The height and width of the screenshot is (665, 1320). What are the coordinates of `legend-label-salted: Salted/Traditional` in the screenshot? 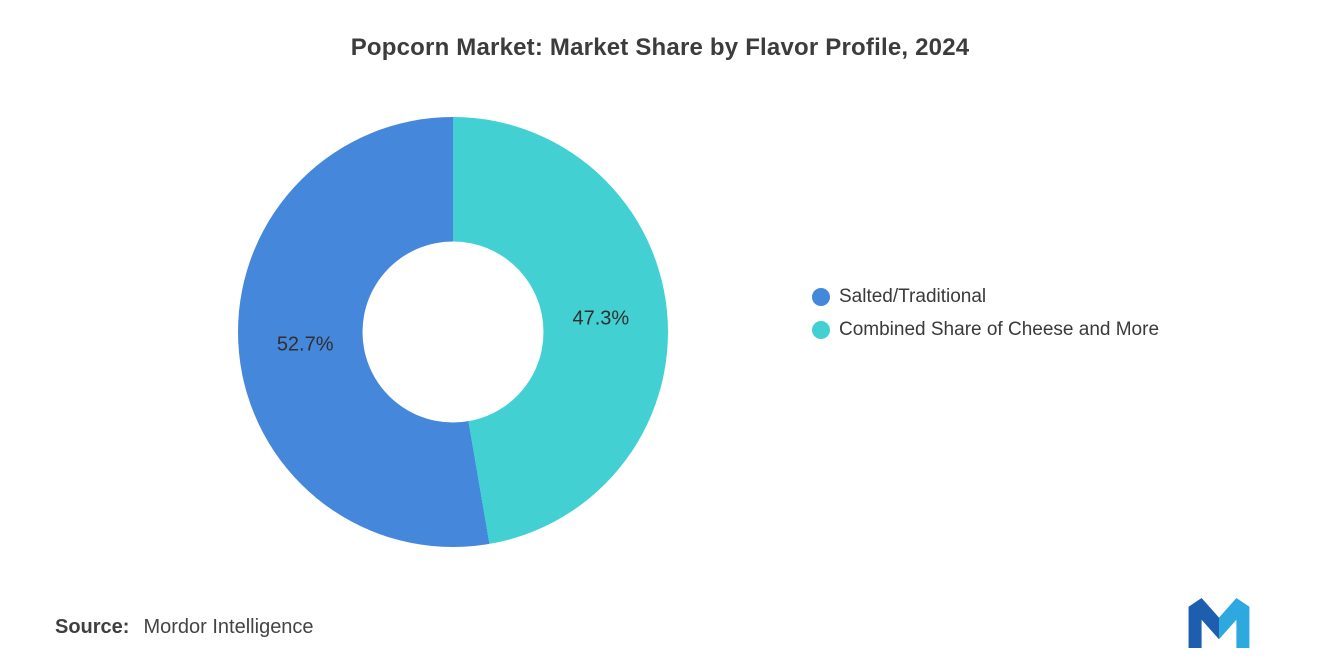 It's located at (913, 296).